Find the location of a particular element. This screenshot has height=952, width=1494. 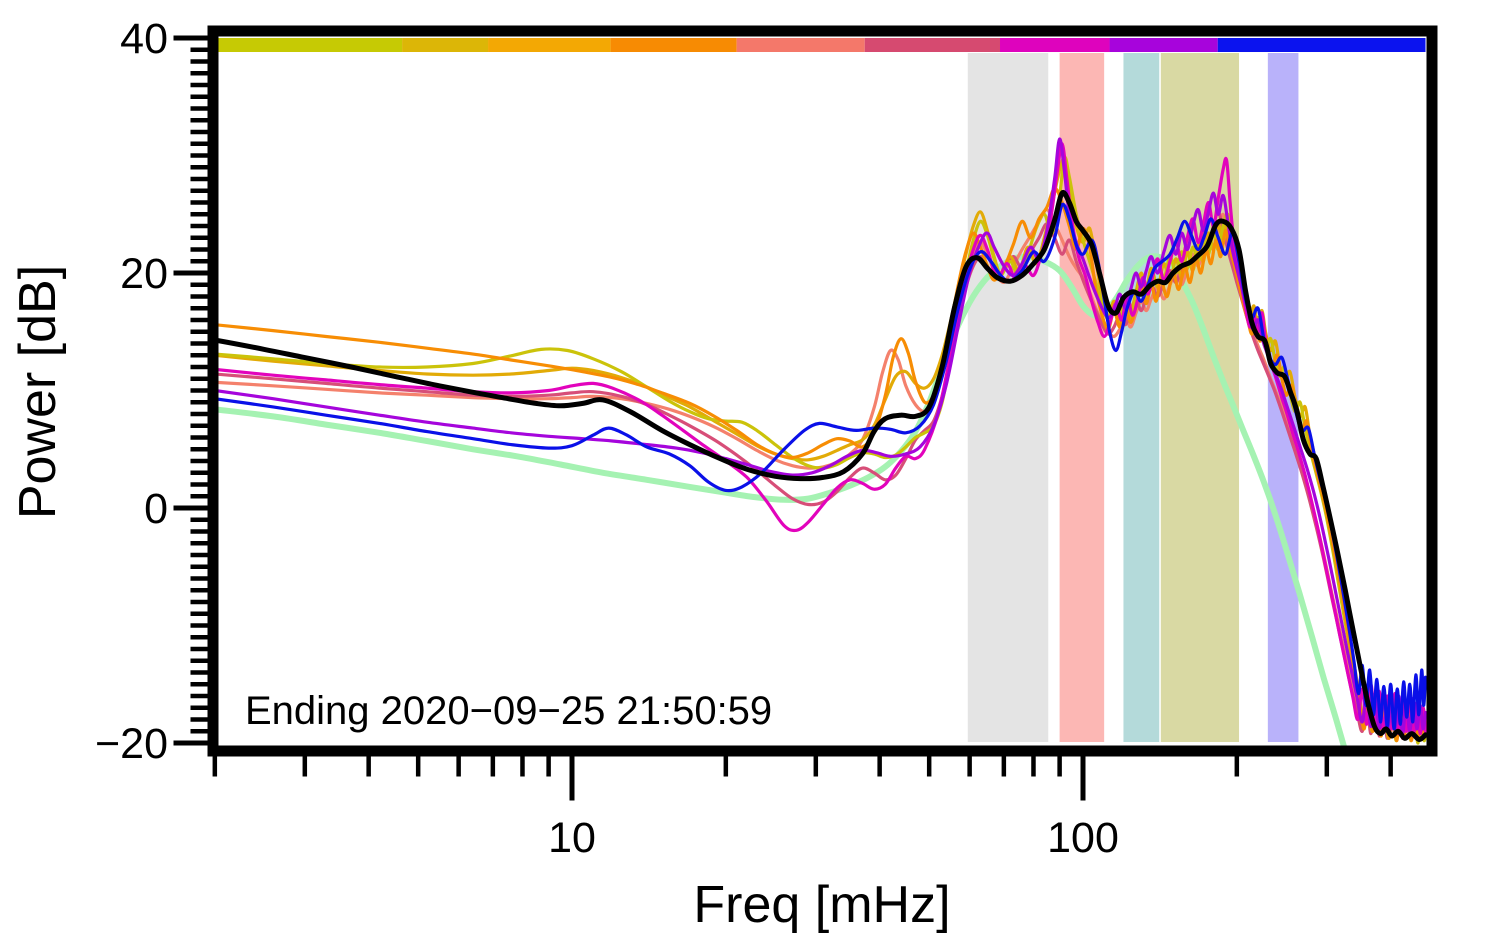

ending-timestamp-annotation: Ending 2020−09−25 21:50:59 is located at coordinates (508, 711).